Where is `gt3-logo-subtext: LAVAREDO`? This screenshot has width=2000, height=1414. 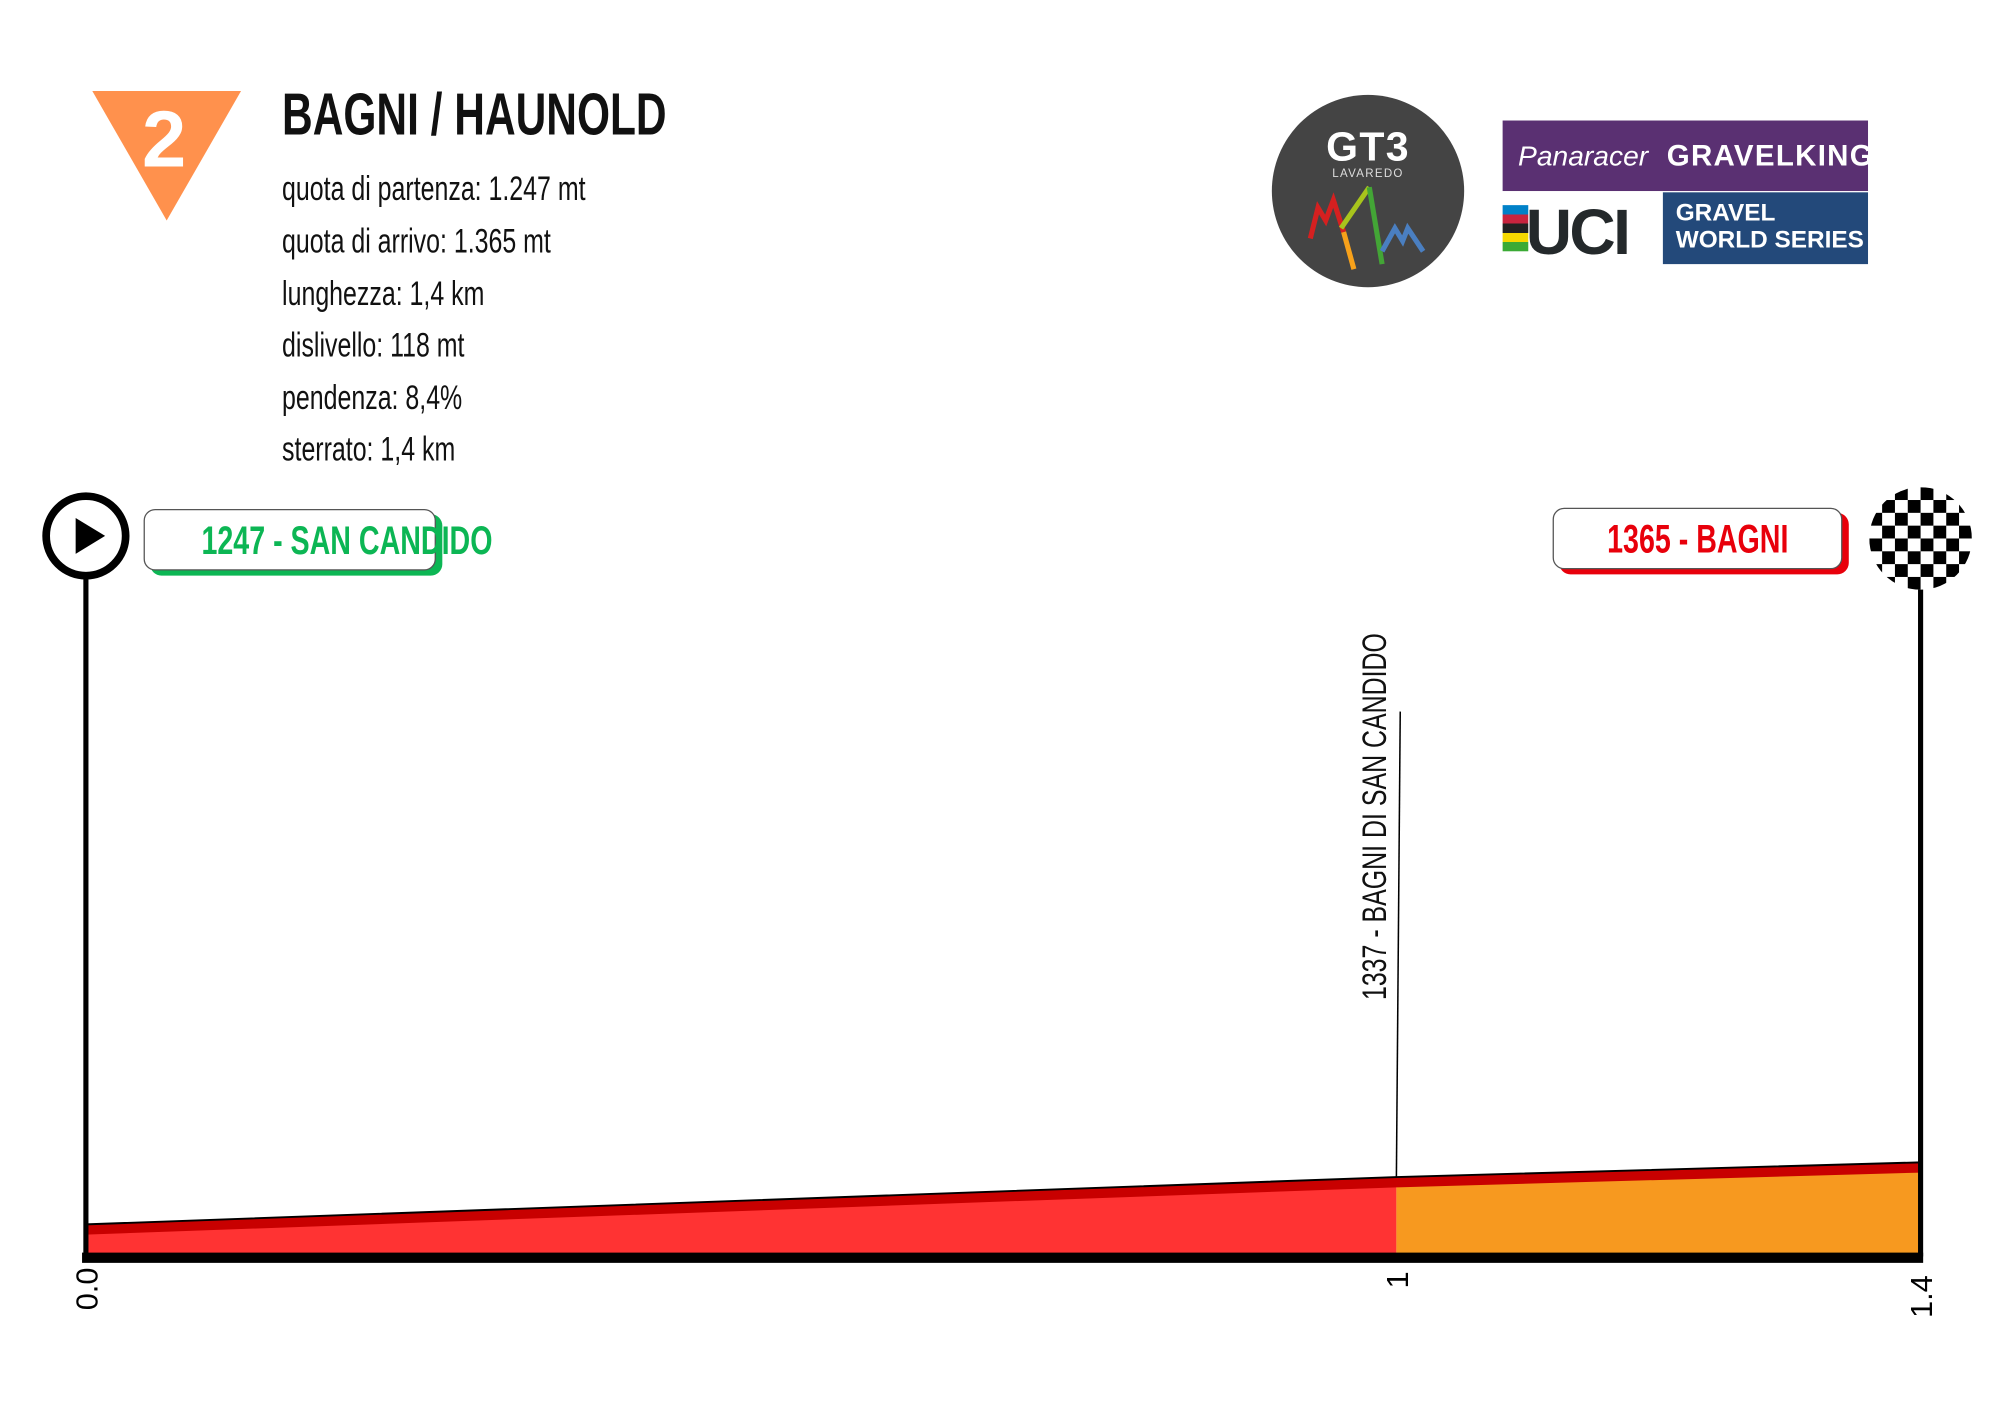 gt3-logo-subtext: LAVAREDO is located at coordinates (1368, 173).